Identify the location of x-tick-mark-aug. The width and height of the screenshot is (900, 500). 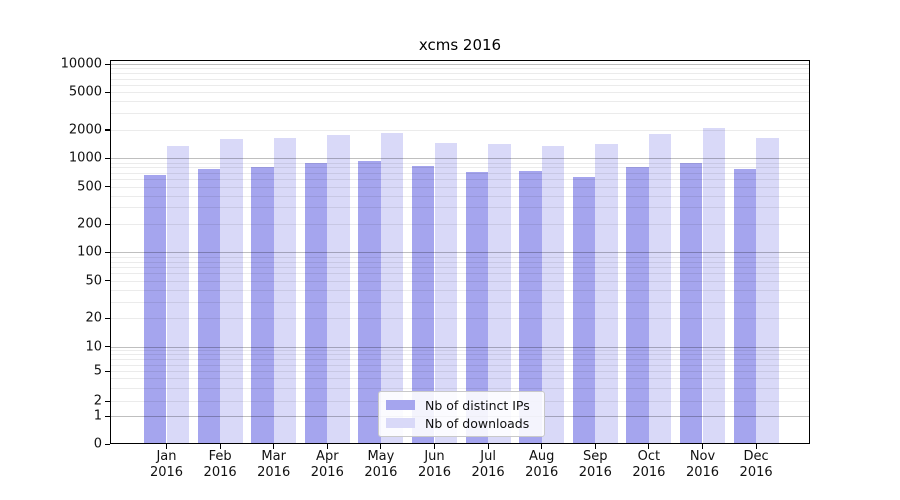
(542, 446).